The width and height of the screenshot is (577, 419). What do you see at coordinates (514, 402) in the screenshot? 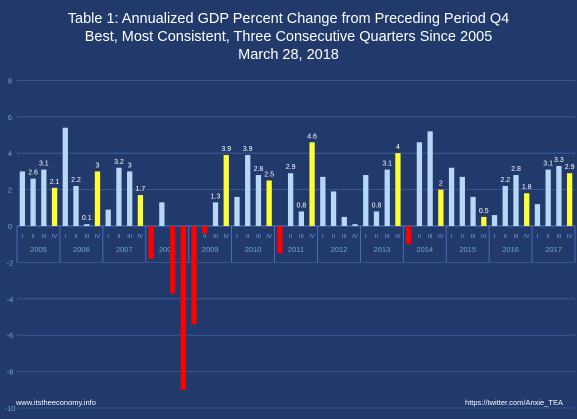
I see `footer-twitter: https://twitter.com/Anxie_TEA` at bounding box center [514, 402].